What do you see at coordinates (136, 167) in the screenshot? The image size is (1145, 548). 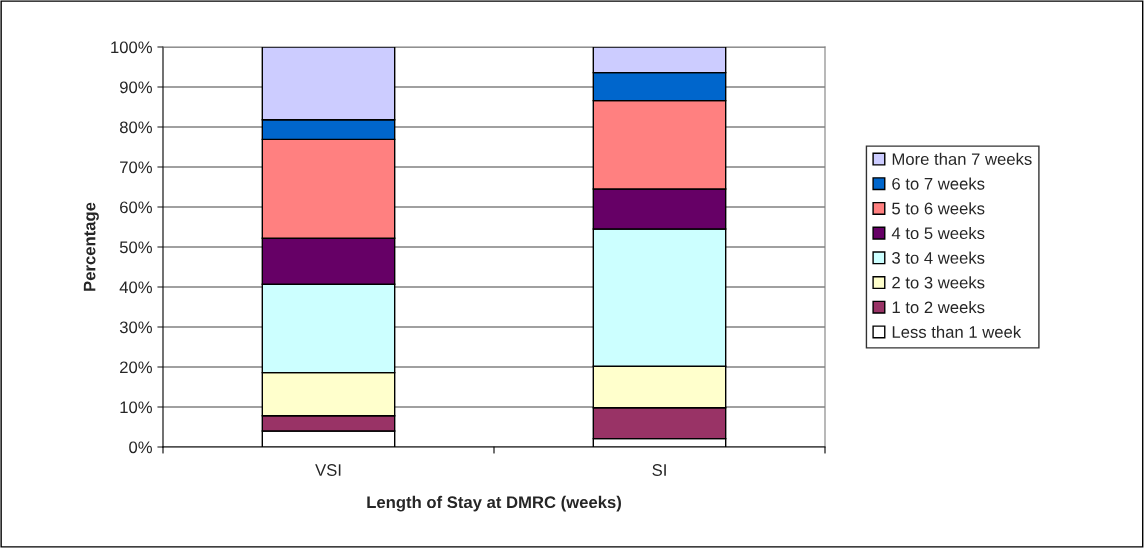 I see `y-tick-label: 70%` at bounding box center [136, 167].